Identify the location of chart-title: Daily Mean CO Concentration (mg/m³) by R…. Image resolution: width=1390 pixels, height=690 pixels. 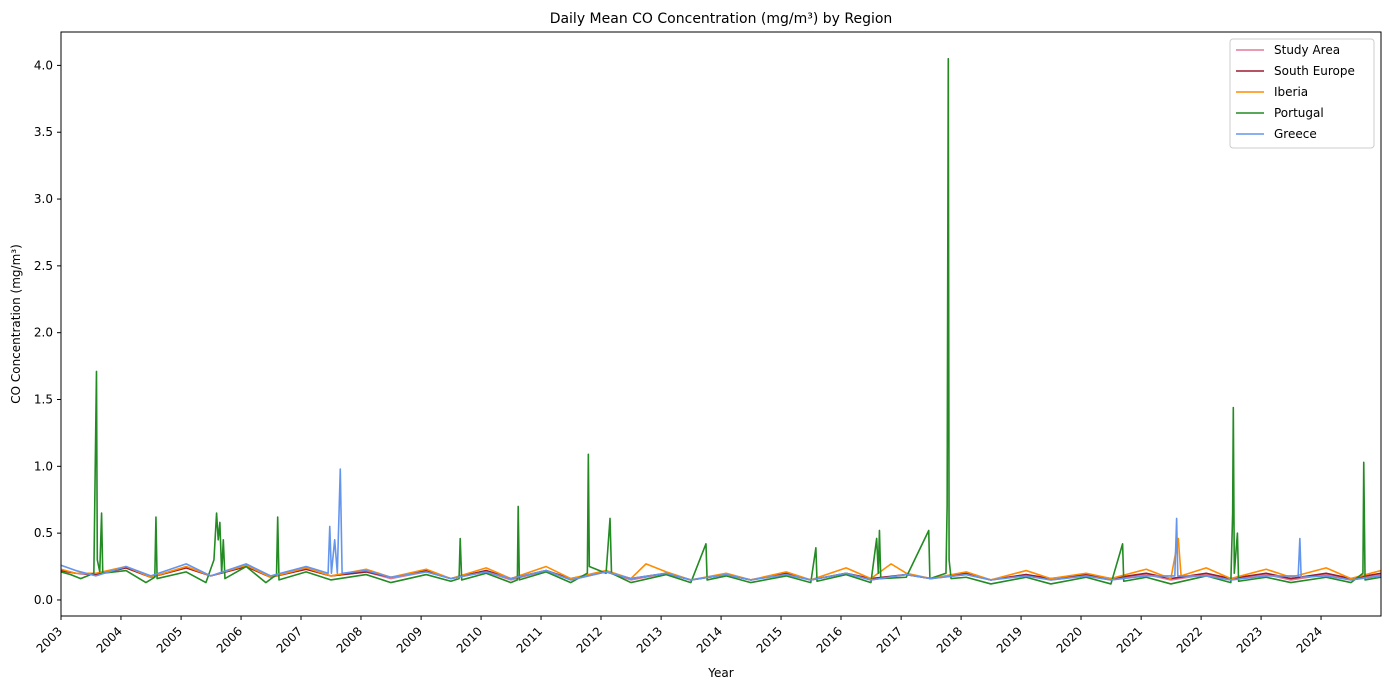
(721, 19).